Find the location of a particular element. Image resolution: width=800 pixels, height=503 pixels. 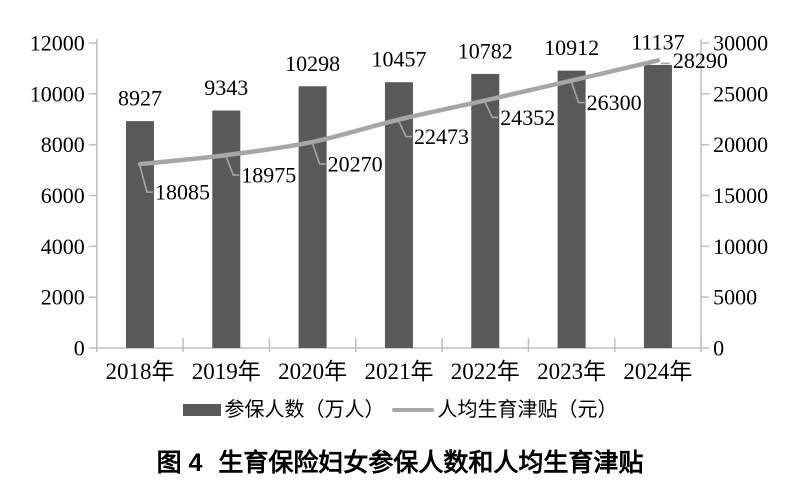

svg-text: 2019年 is located at coordinates (226, 371).